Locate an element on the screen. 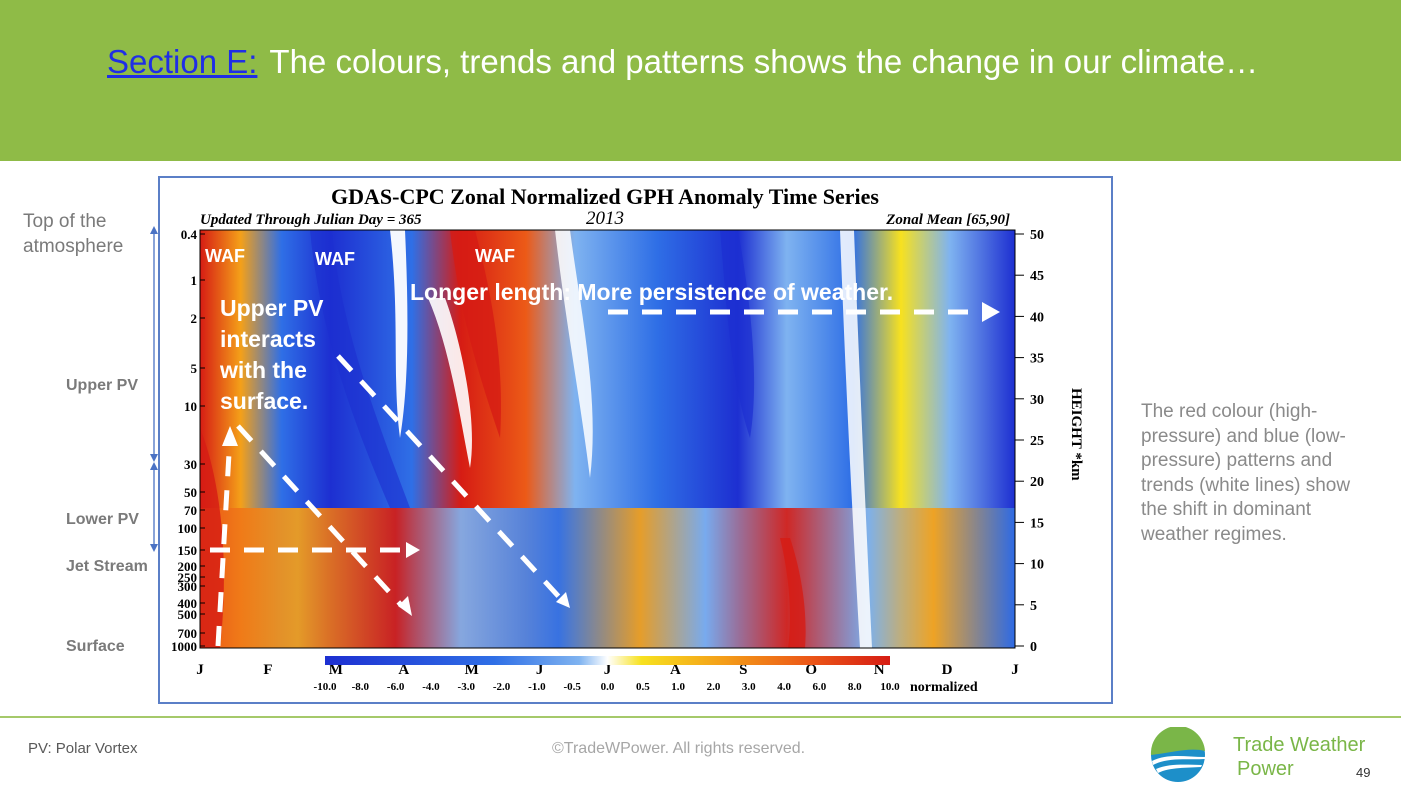  y-left-tick-label: 10 is located at coordinates (190, 406).